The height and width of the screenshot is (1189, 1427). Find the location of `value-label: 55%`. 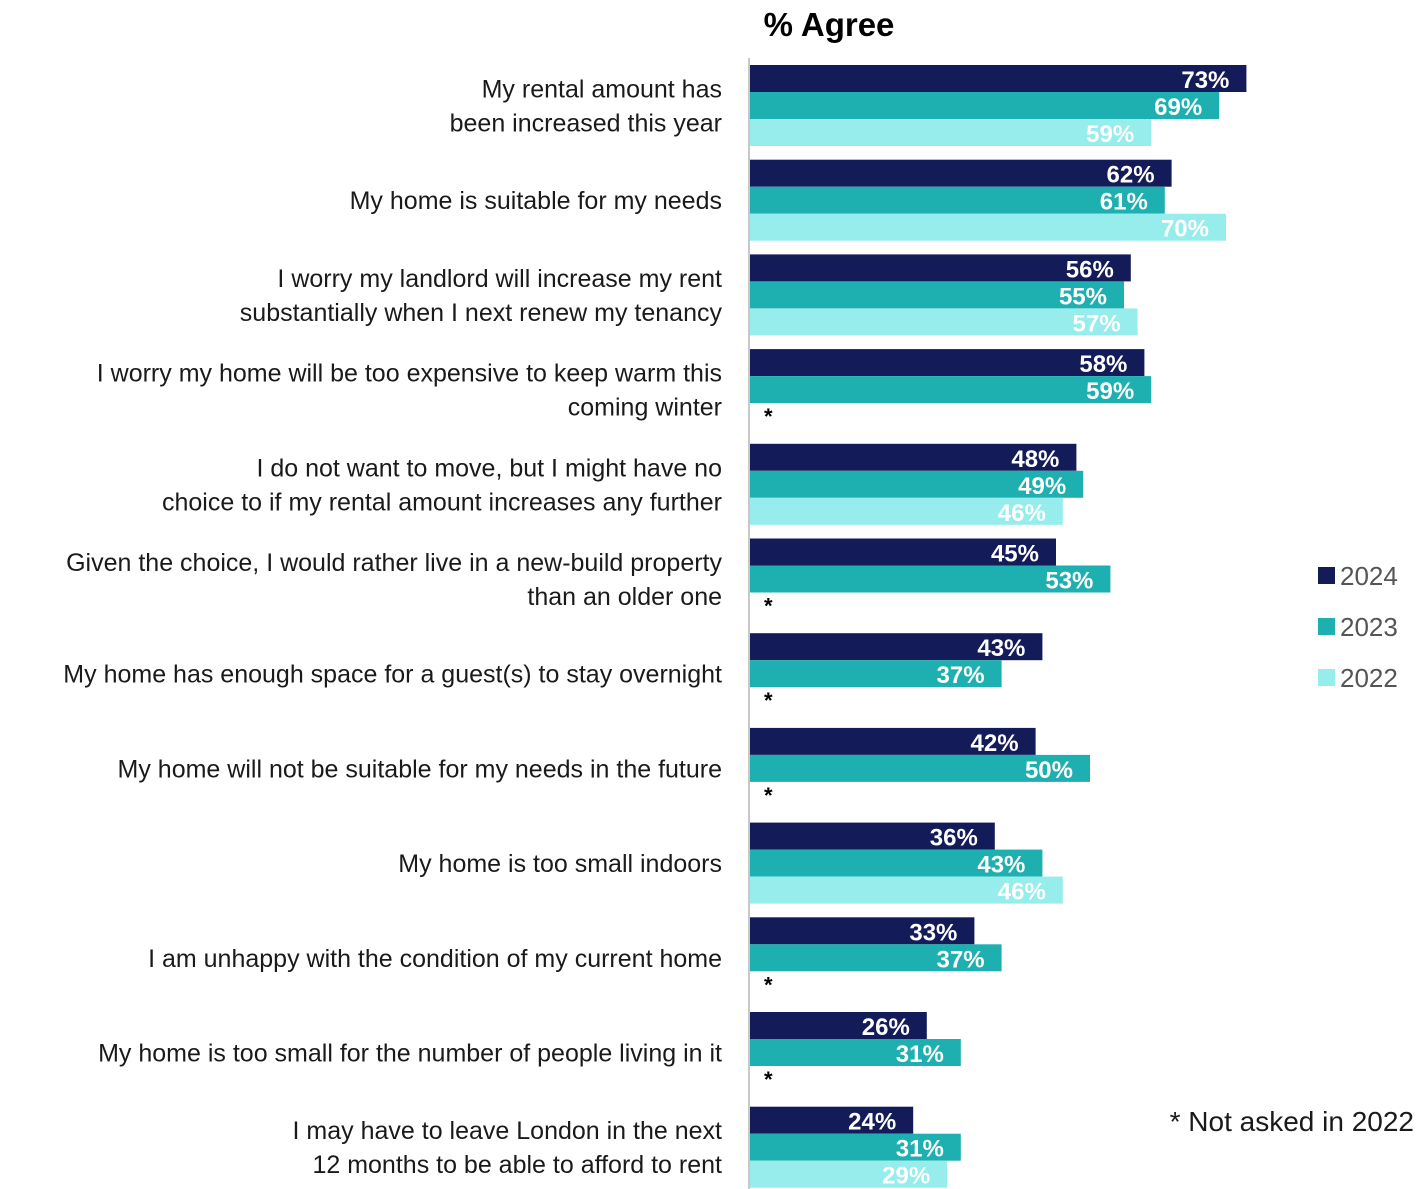

value-label: 55% is located at coordinates (1083, 296).